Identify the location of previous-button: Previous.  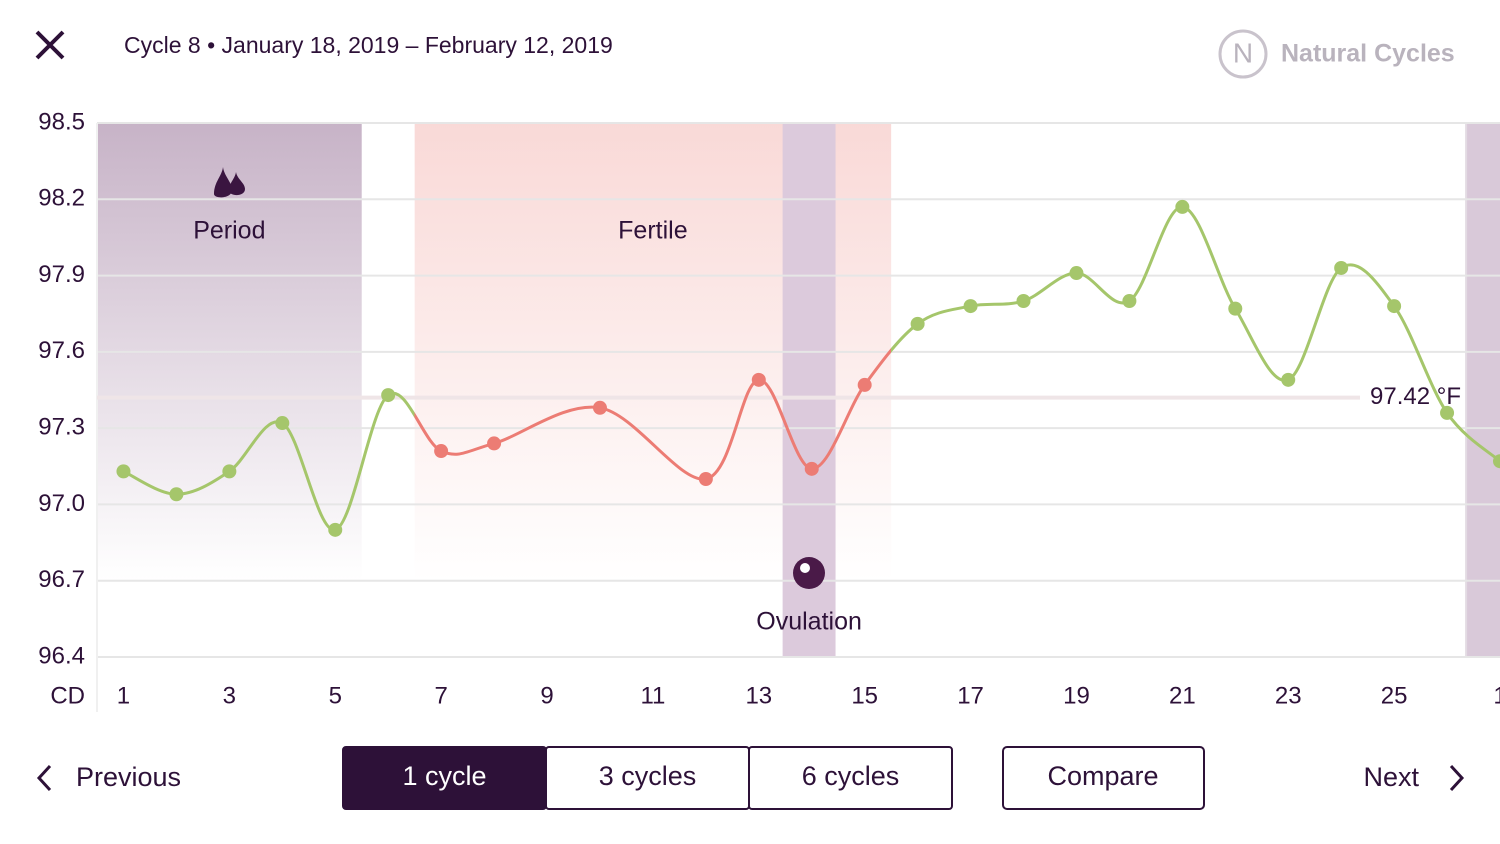
(108, 777).